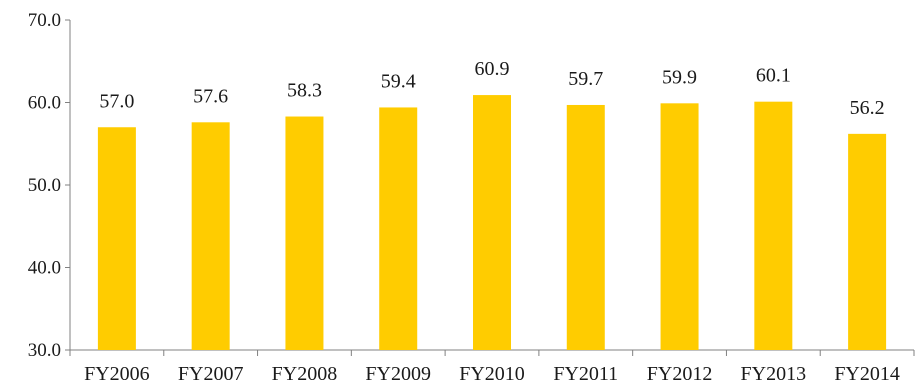 The image size is (919, 391). What do you see at coordinates (211, 374) in the screenshot?
I see `x-tick-label-fy2007: FY2007` at bounding box center [211, 374].